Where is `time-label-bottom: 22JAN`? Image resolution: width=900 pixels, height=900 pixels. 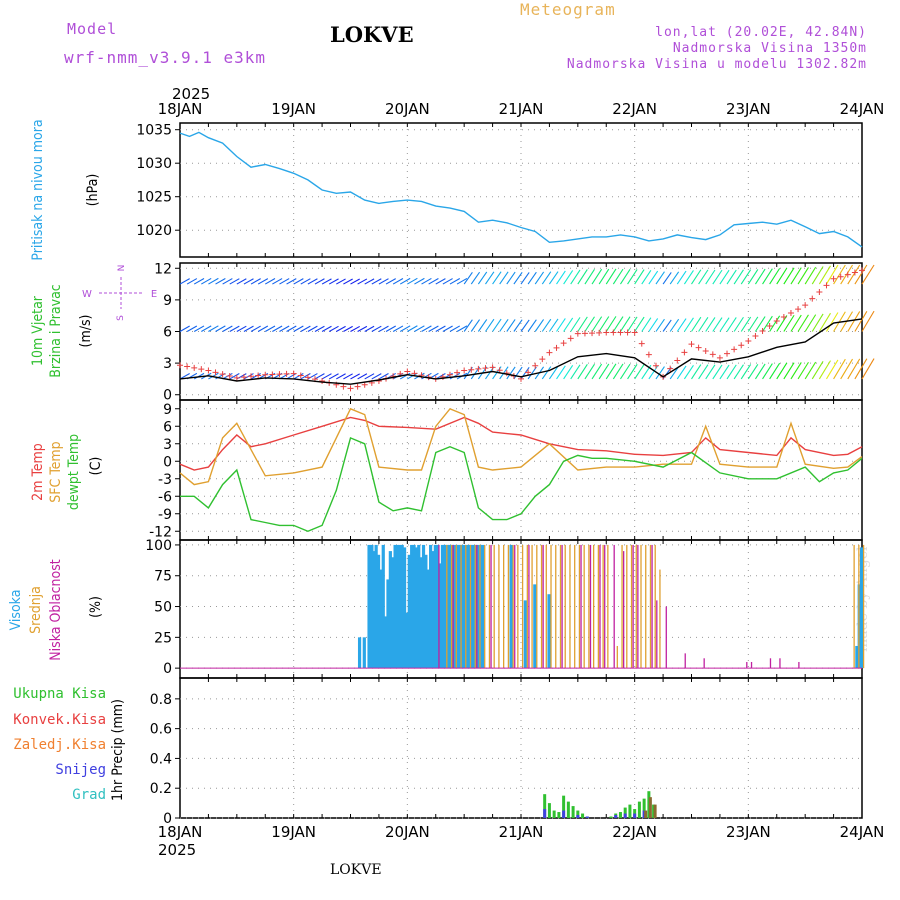 time-label-bottom: 22JAN is located at coordinates (634, 832).